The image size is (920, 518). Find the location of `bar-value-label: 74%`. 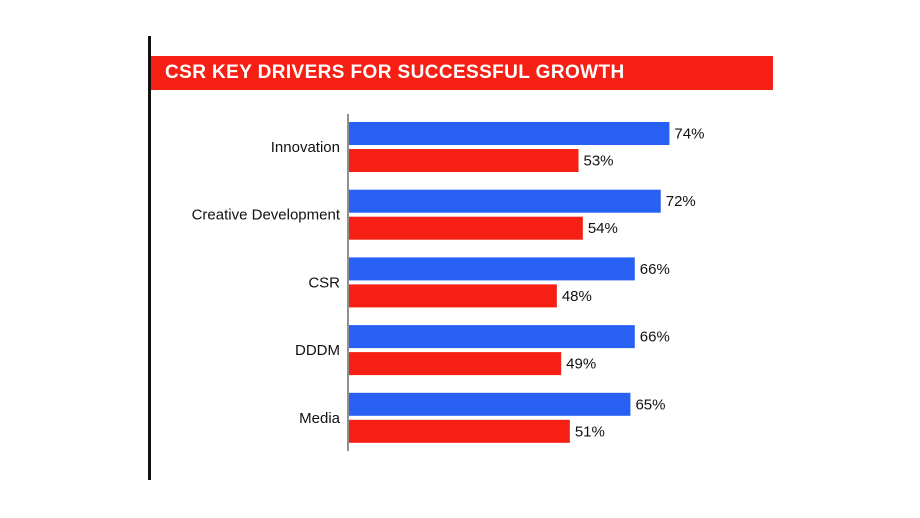

bar-value-label: 74% is located at coordinates (689, 134).